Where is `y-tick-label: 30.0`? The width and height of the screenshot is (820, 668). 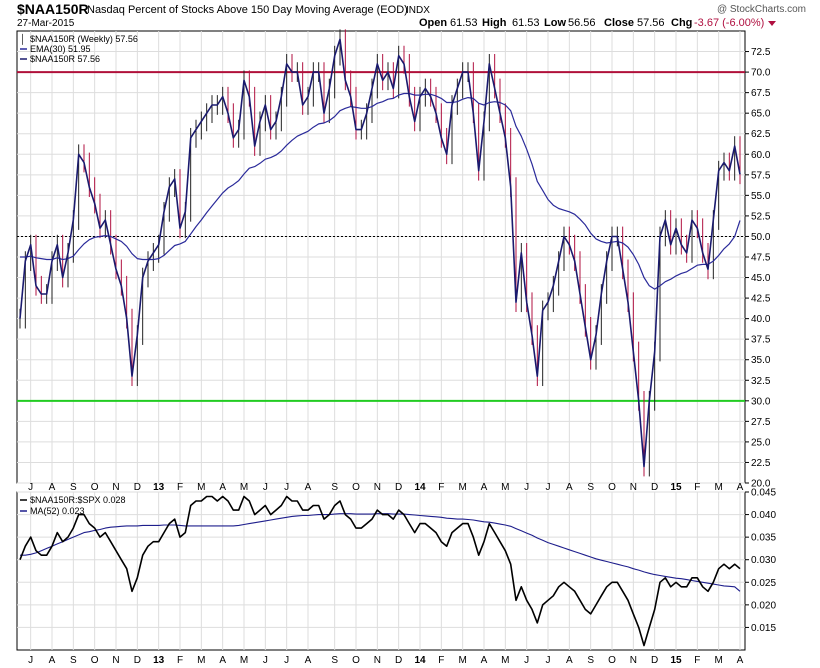 y-tick-label: 30.0 is located at coordinates (761, 401).